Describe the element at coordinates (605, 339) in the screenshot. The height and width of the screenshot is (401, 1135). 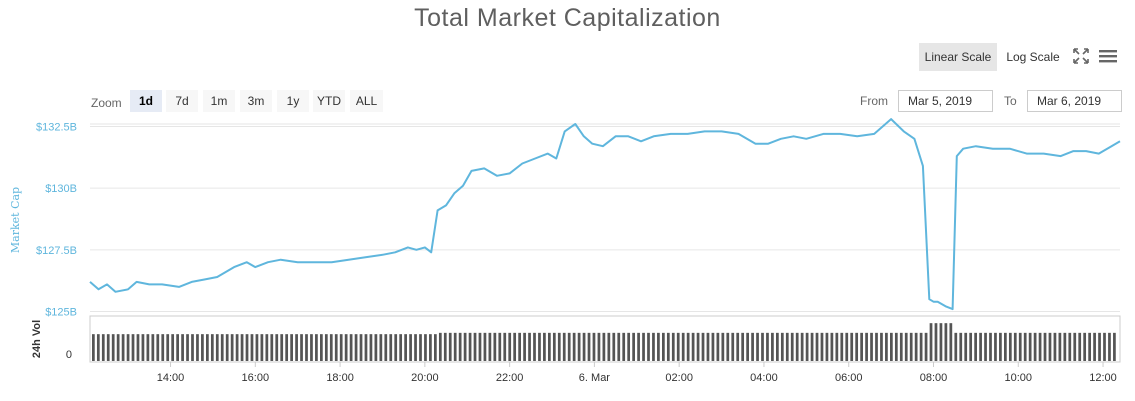
I see `volume-pane-frame` at that location.